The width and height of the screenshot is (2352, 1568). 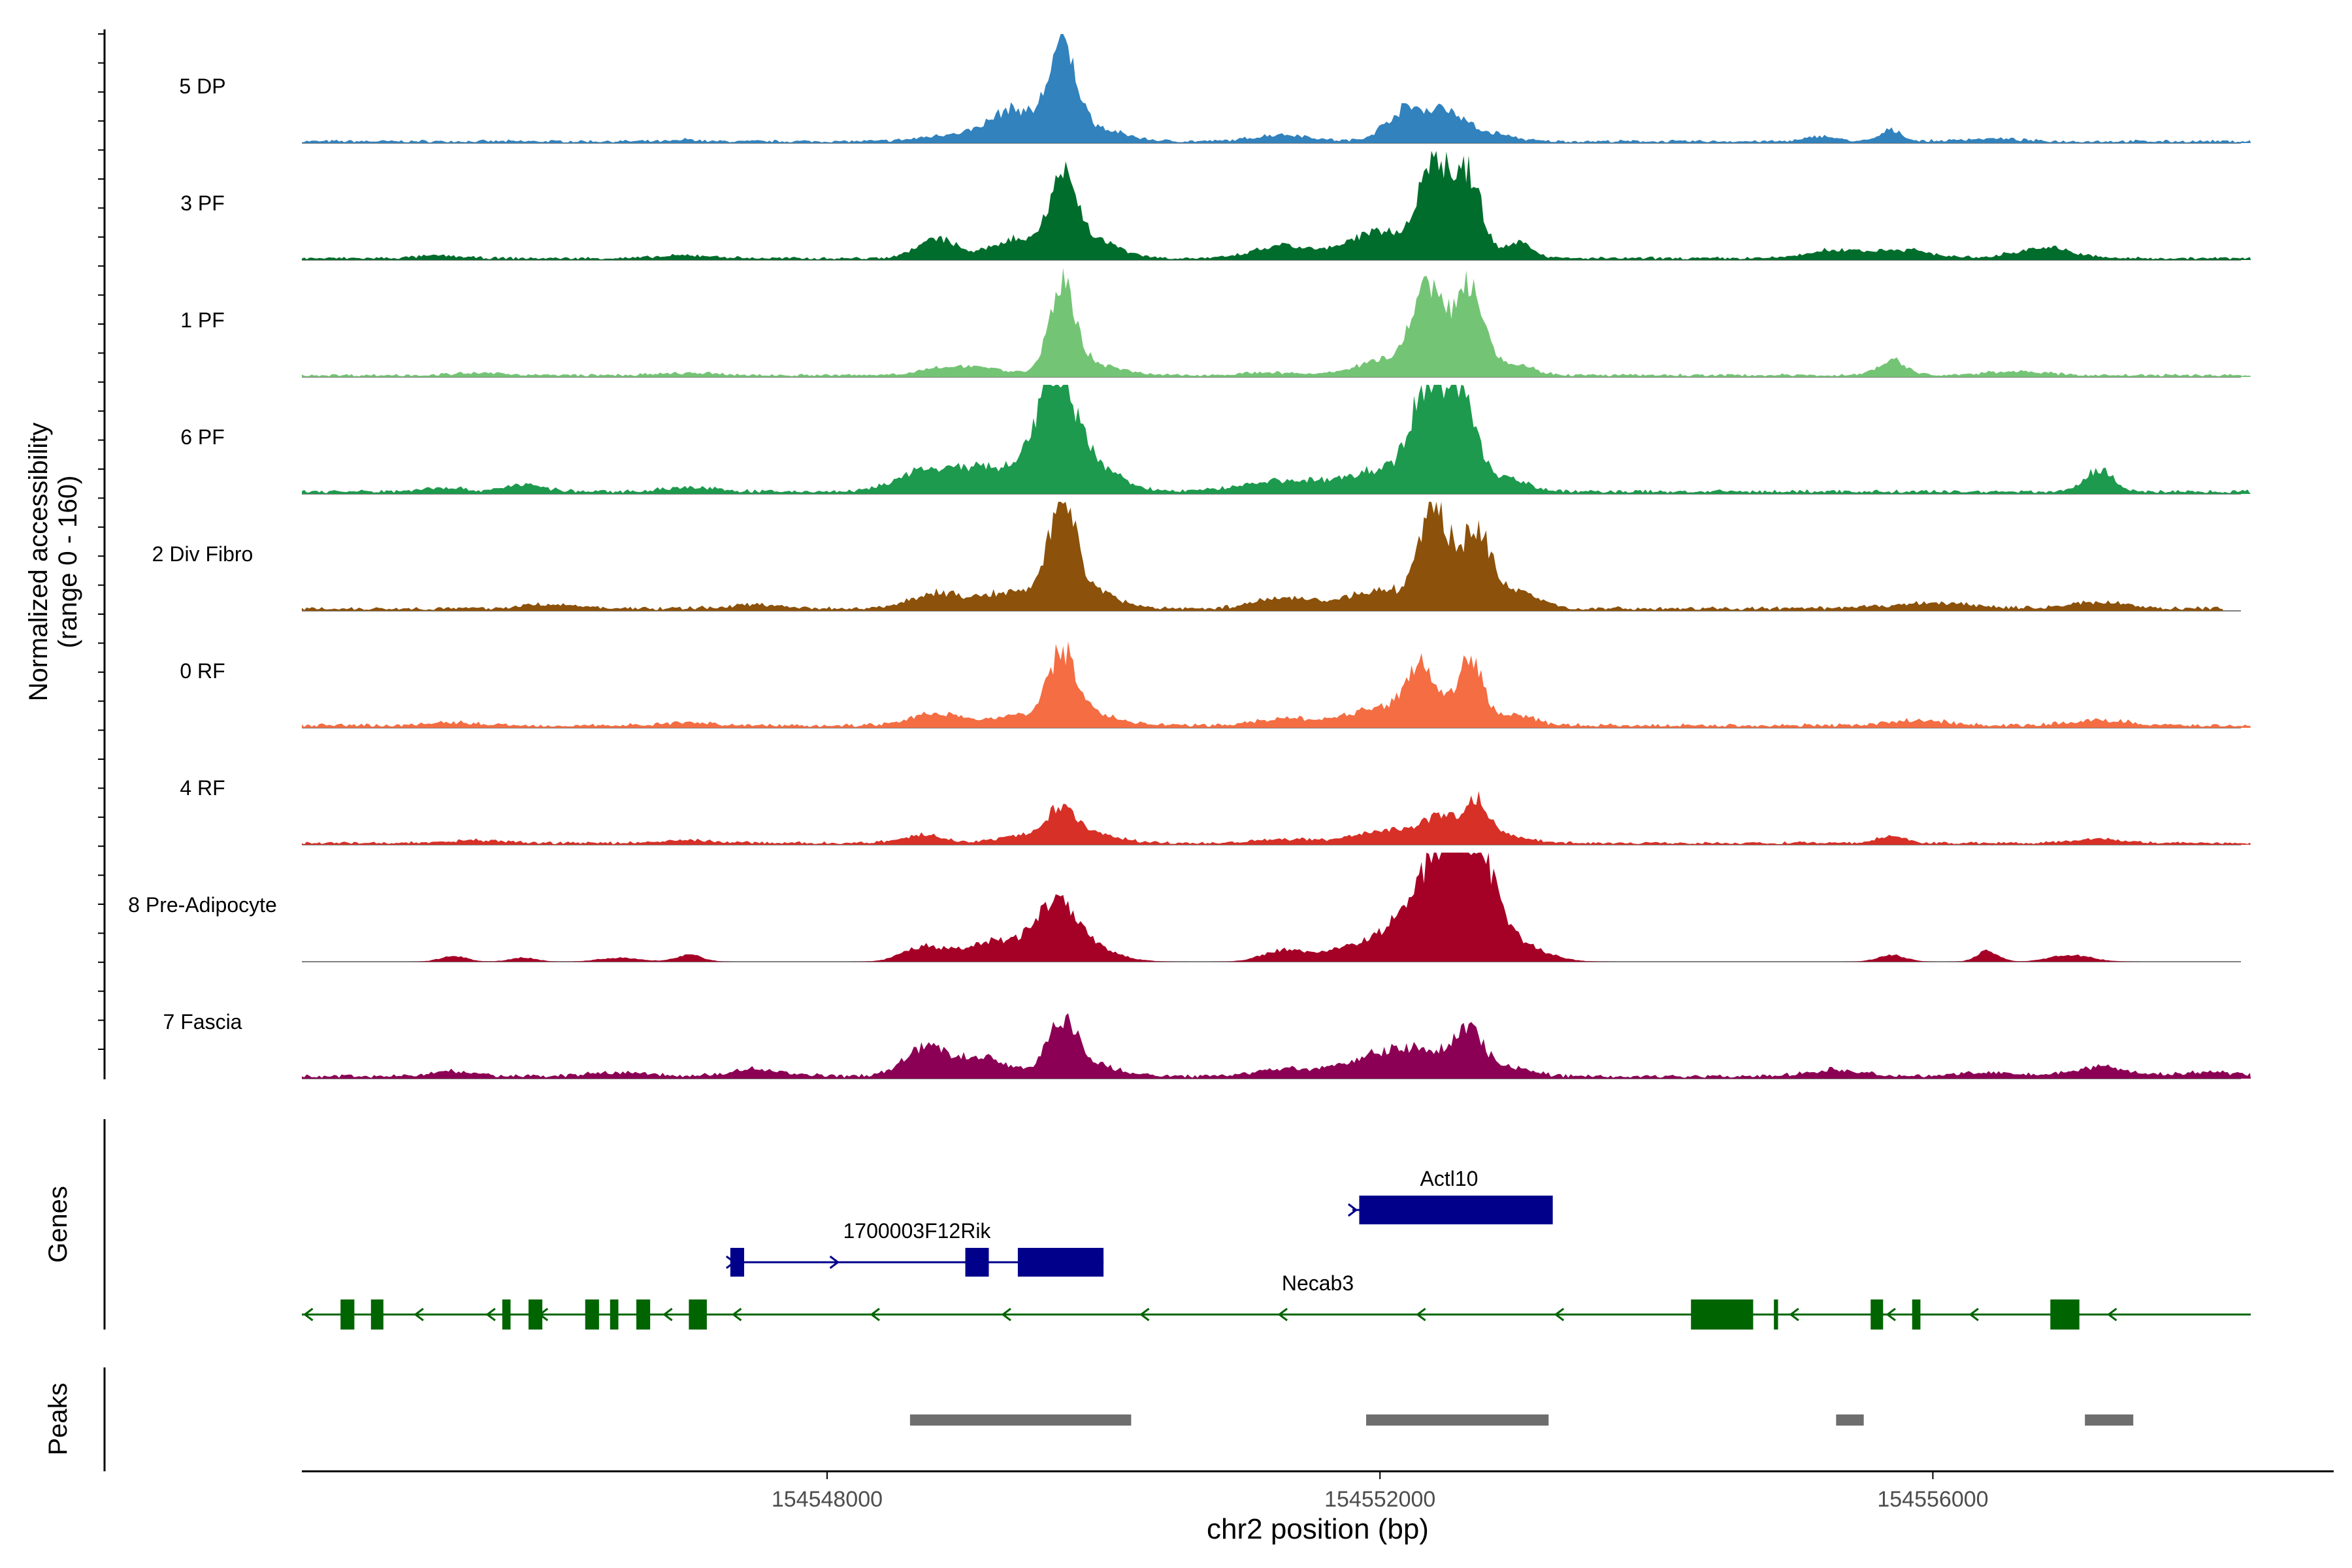 What do you see at coordinates (202, 671) in the screenshot?
I see `track-label: 0 RF` at bounding box center [202, 671].